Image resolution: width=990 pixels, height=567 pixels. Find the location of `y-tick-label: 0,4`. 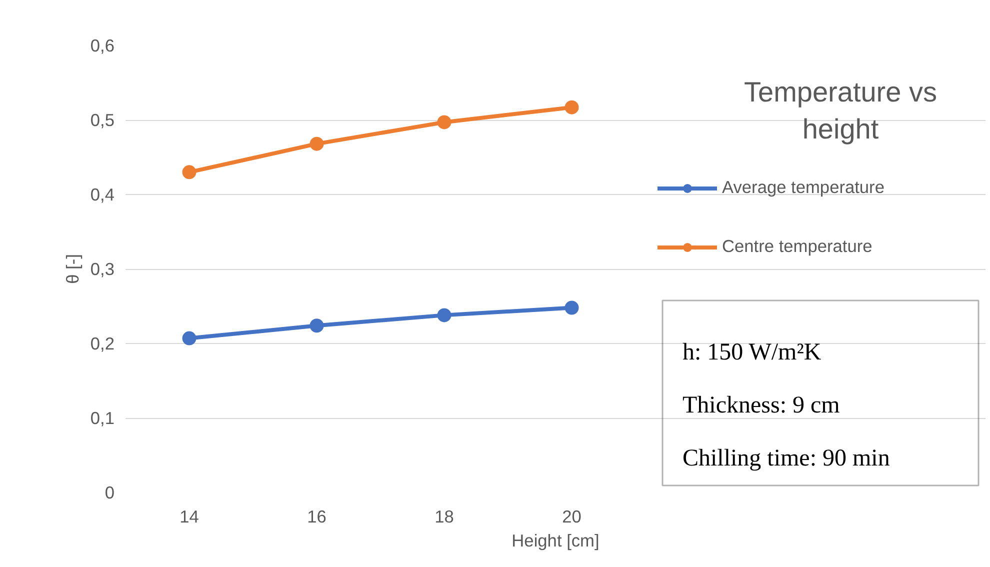

y-tick-label: 0,4 is located at coordinates (102, 194).